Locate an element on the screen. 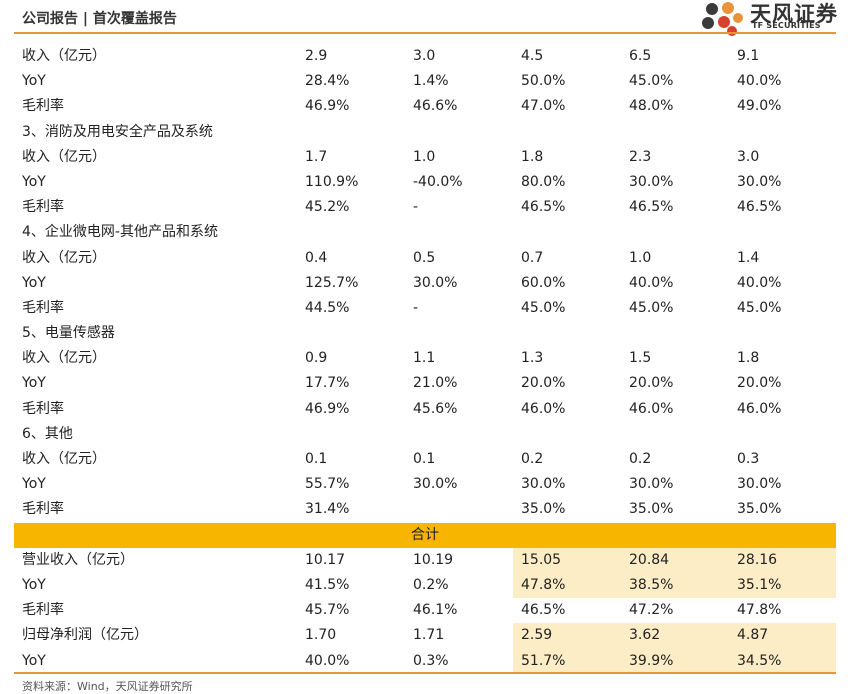 The image size is (853, 694). section-row: 3、消防及用电安全产品及系统 is located at coordinates (425, 132).